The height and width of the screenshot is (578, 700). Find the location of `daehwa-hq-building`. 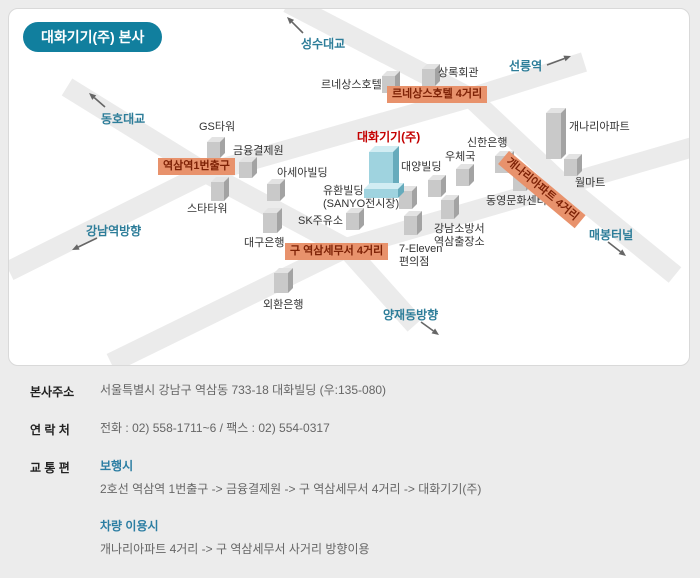

daehwa-hq-building is located at coordinates (384, 172).